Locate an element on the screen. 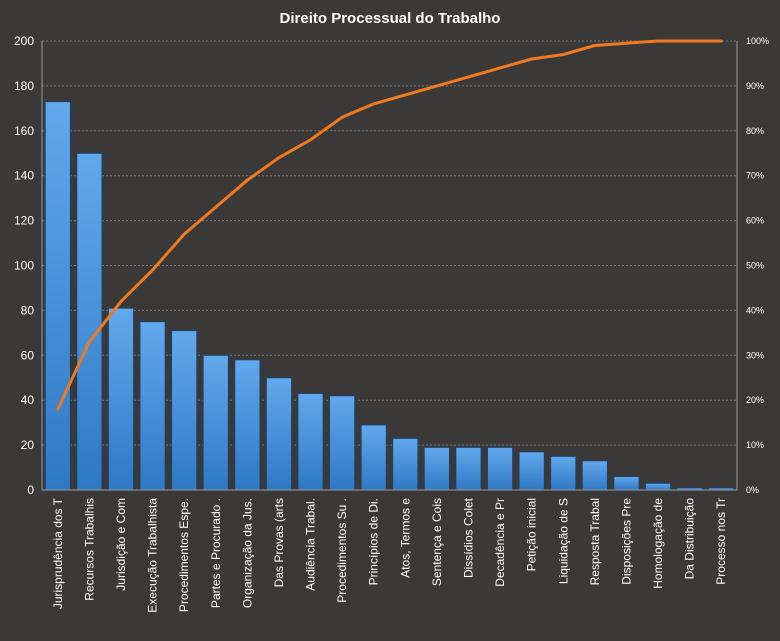 The image size is (780, 641). y-tick-label: 200 is located at coordinates (24, 41).